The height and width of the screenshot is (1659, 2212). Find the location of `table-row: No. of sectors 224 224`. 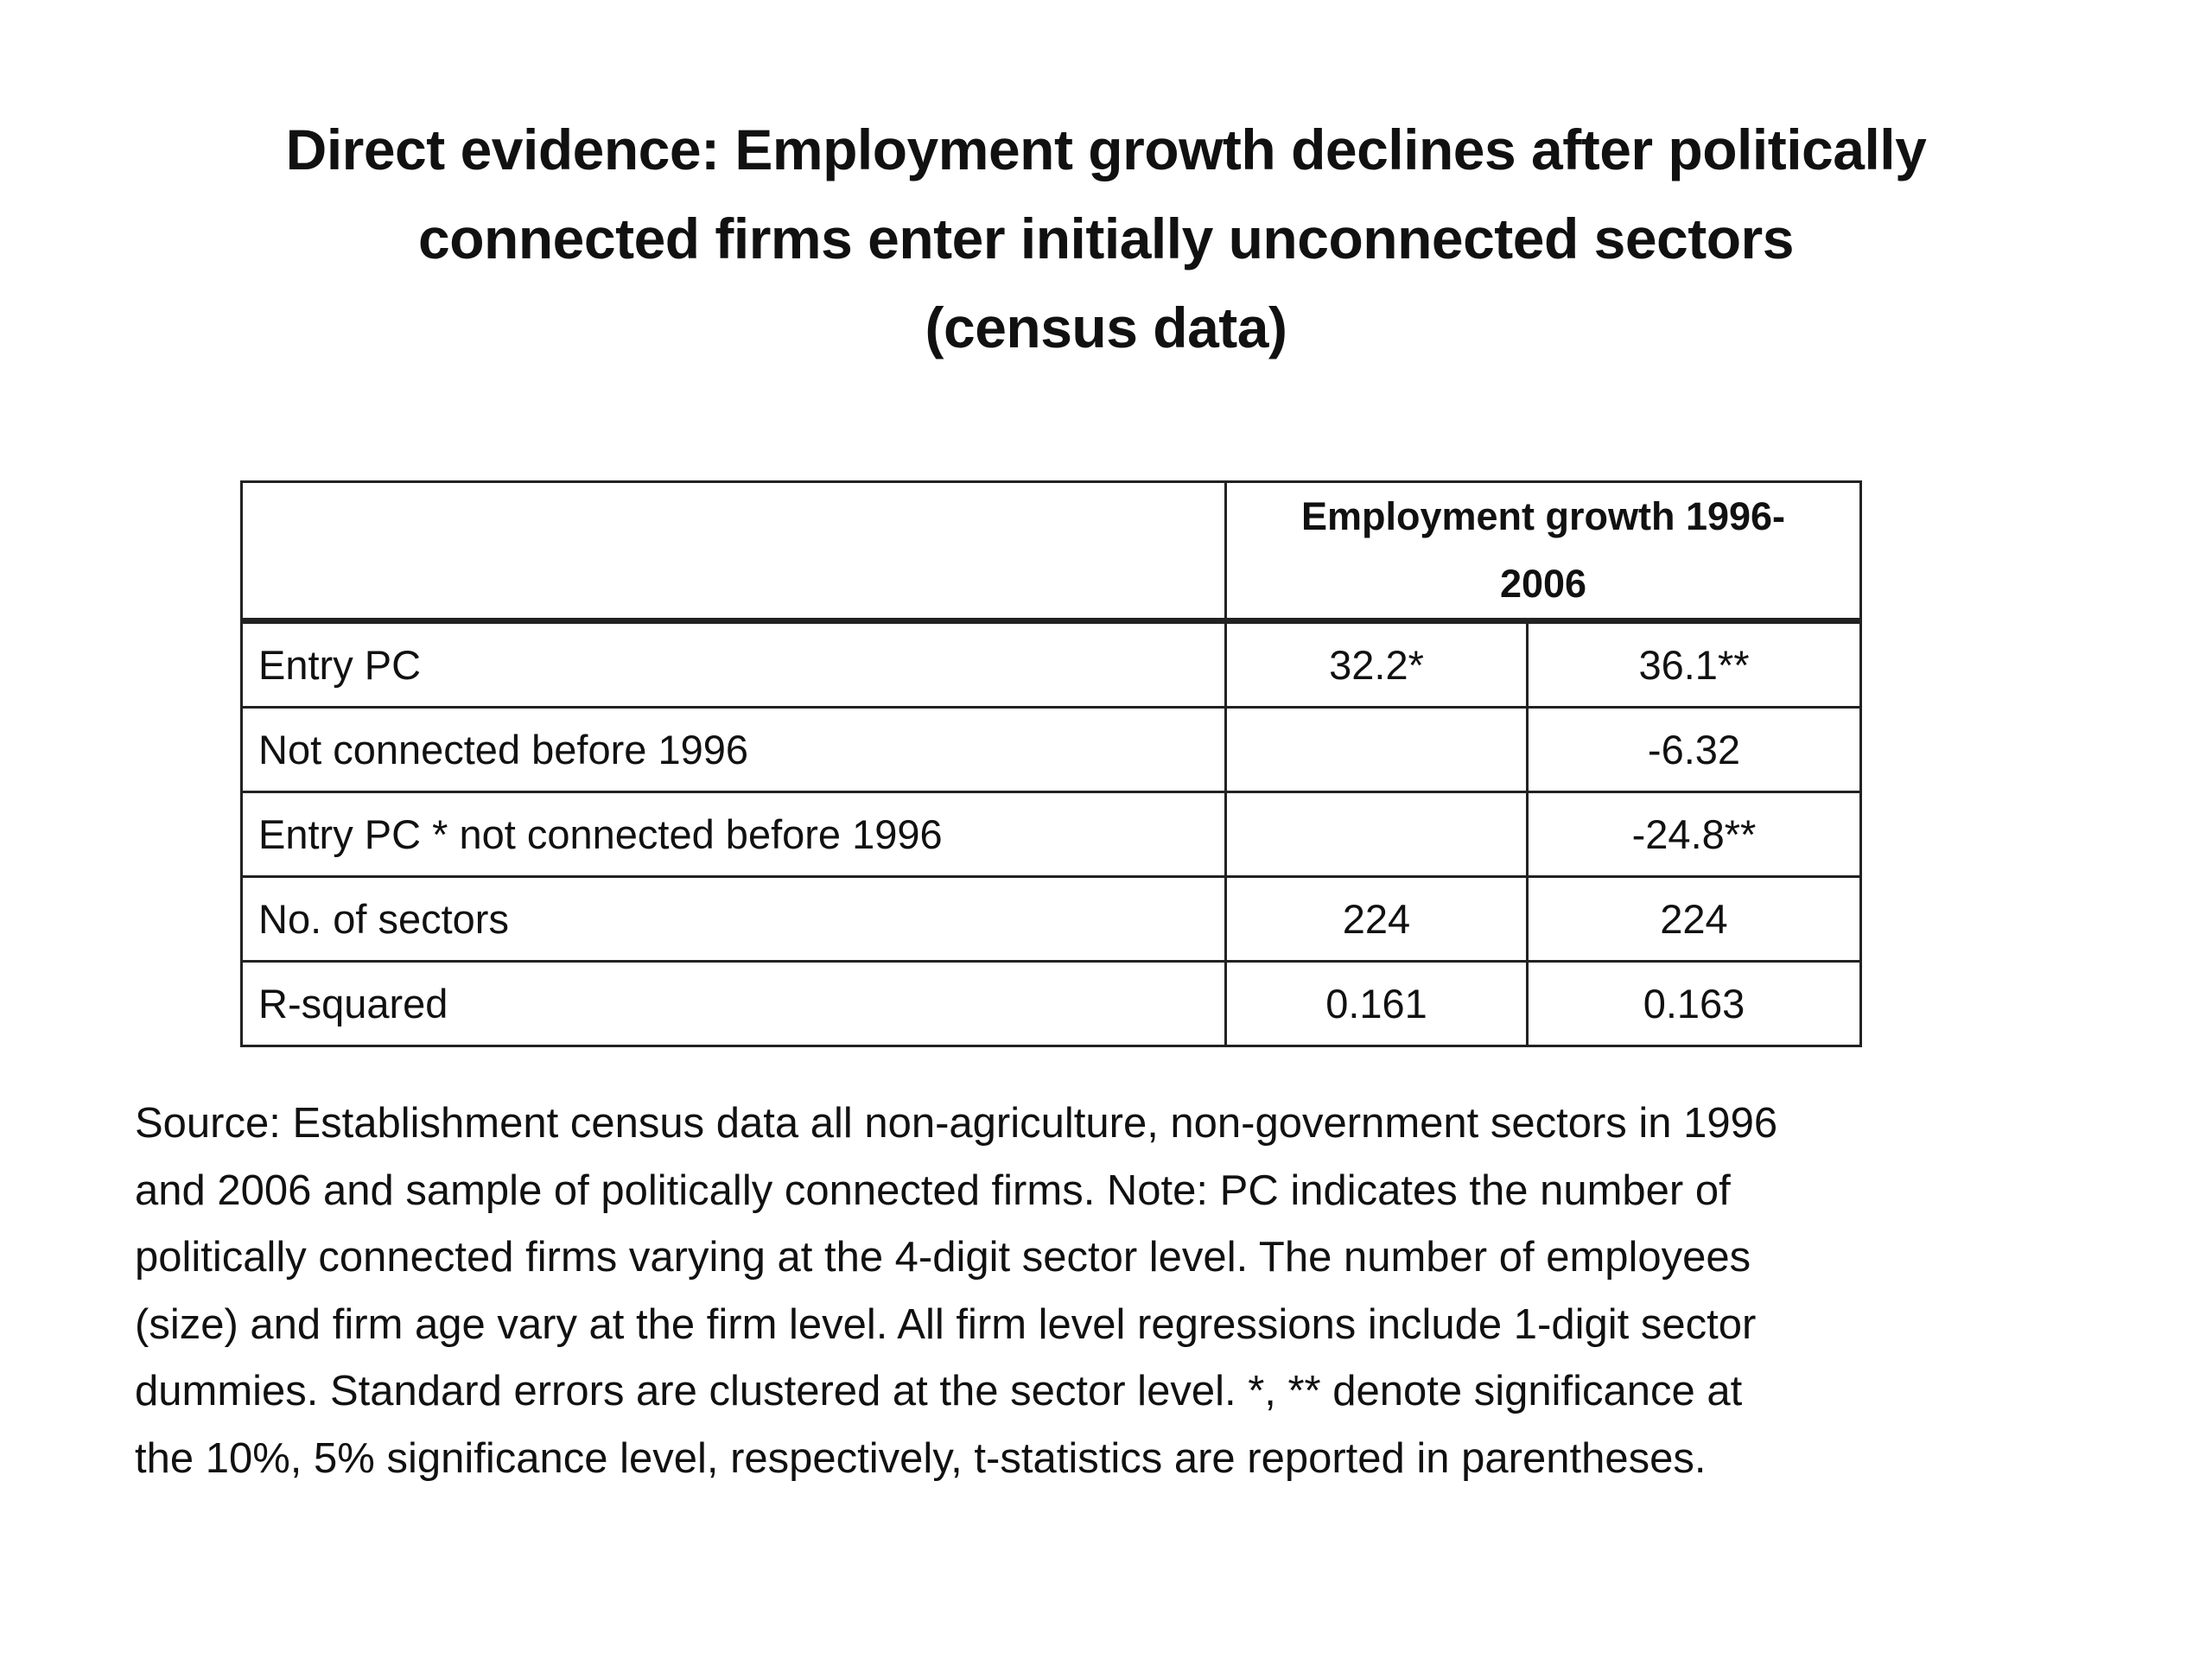

table-row: No. of sectors 224 224 is located at coordinates (1051, 919).